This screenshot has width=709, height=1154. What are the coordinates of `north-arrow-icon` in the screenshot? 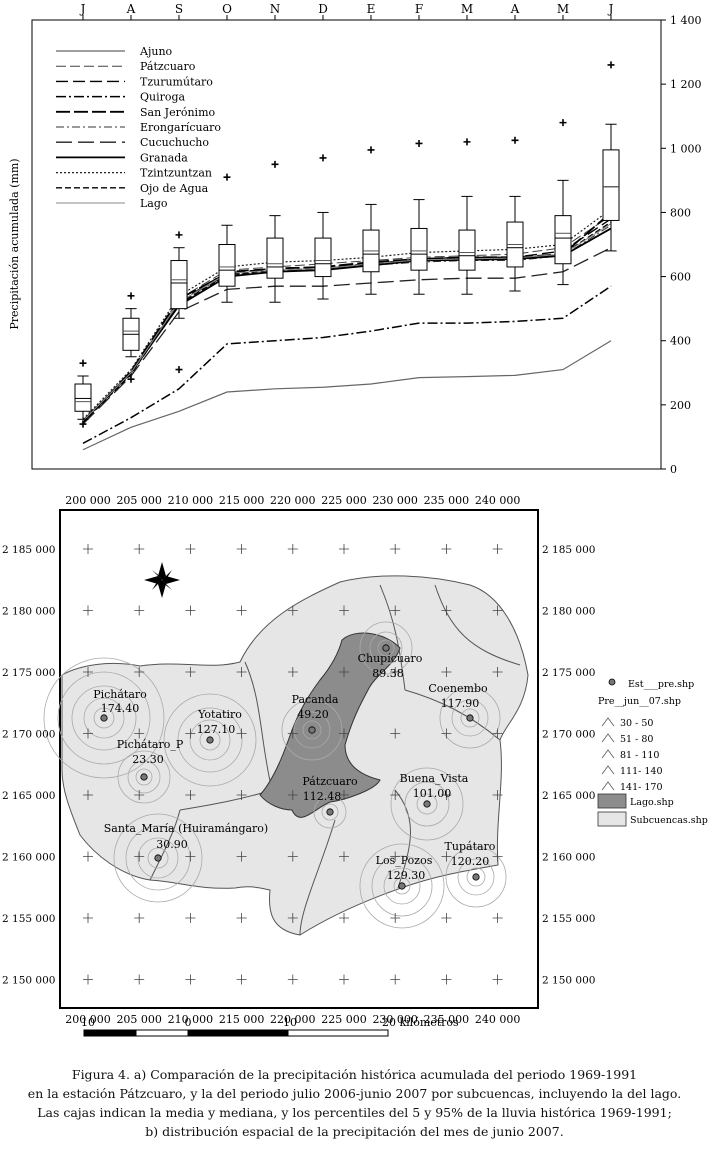 It's located at (162, 580).